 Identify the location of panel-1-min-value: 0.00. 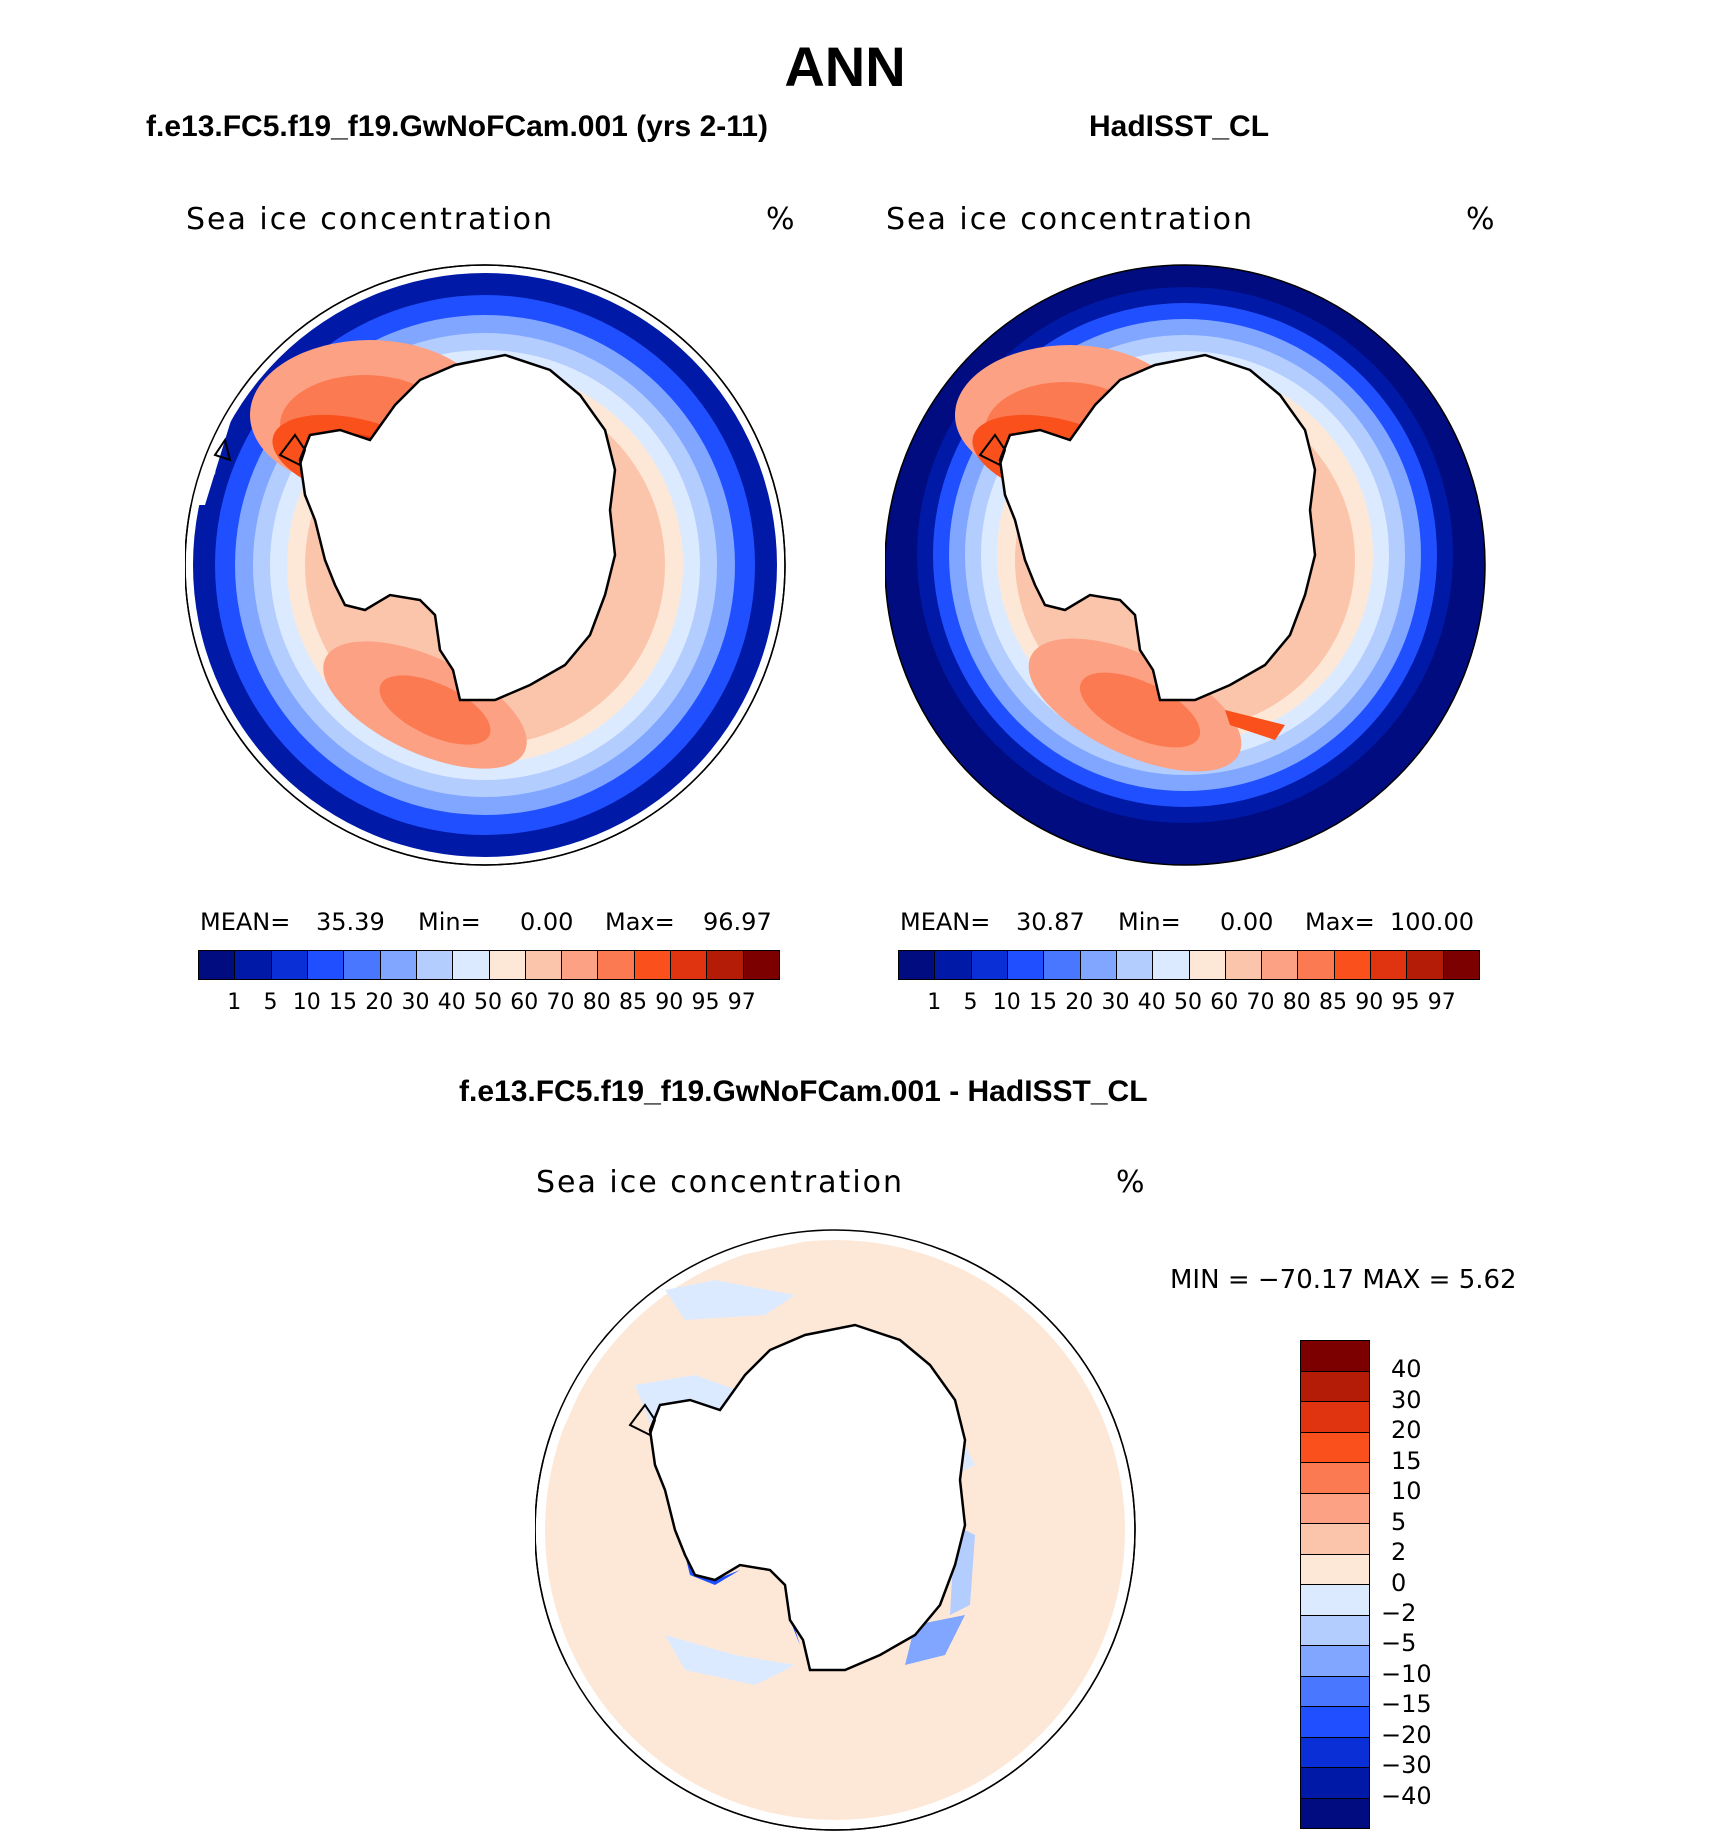
(547, 922).